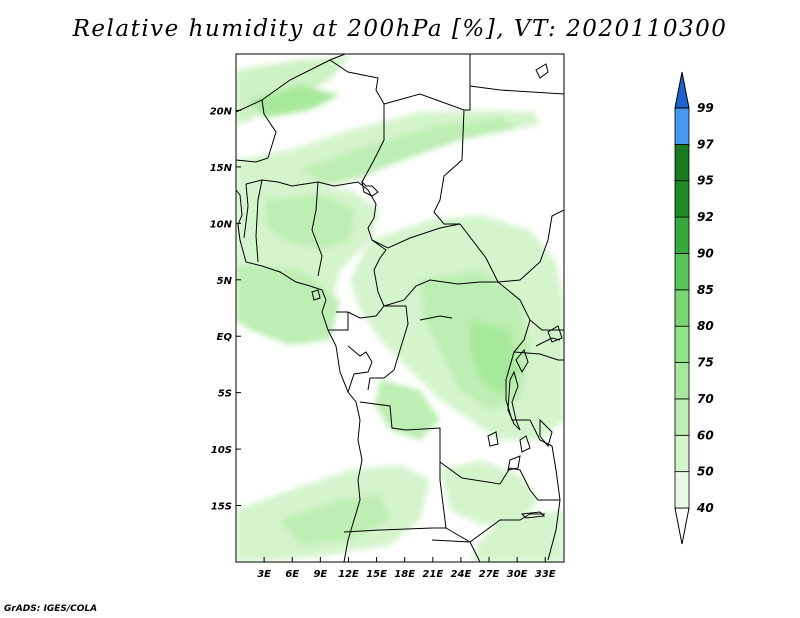  Describe the element at coordinates (292, 574) in the screenshot. I see `lon-tick-label: 6E` at that location.